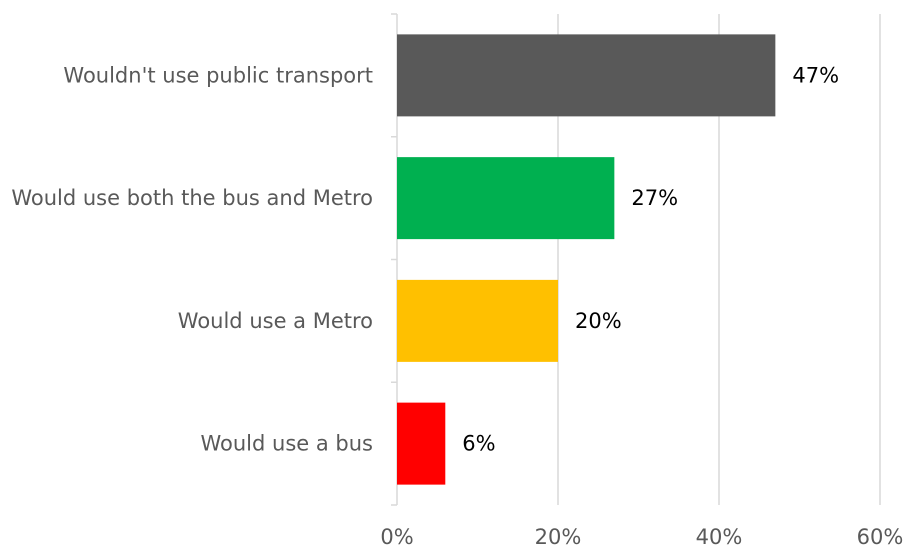 The width and height of the screenshot is (906, 552). Describe the element at coordinates (275, 321) in the screenshot. I see `category-label: Would use a Metro` at that location.